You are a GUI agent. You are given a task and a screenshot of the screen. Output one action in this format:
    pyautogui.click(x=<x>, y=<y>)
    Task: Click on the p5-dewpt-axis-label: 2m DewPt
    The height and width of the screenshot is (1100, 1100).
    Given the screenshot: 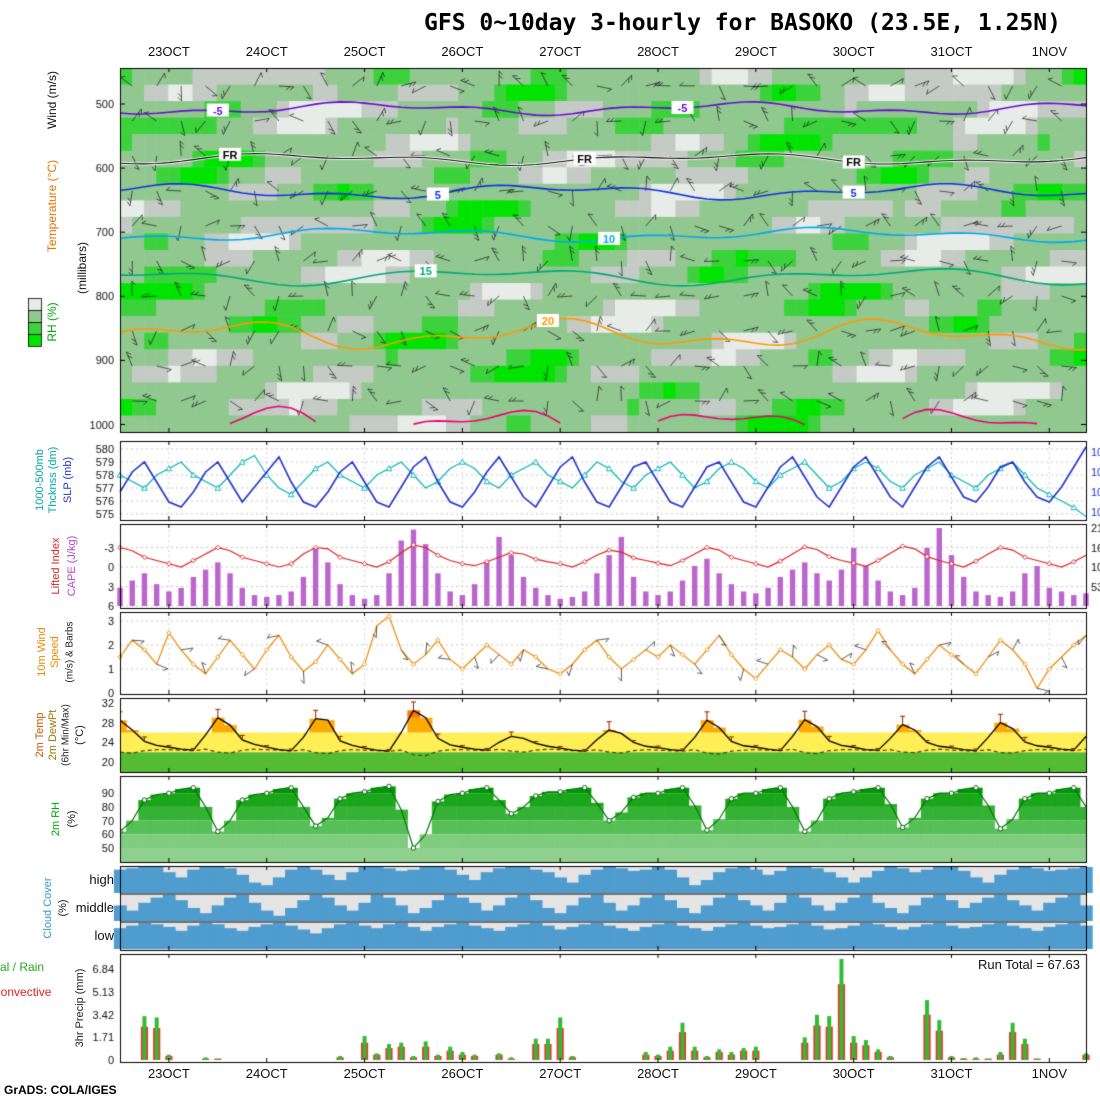 What is the action you would take?
    pyautogui.click(x=53, y=735)
    